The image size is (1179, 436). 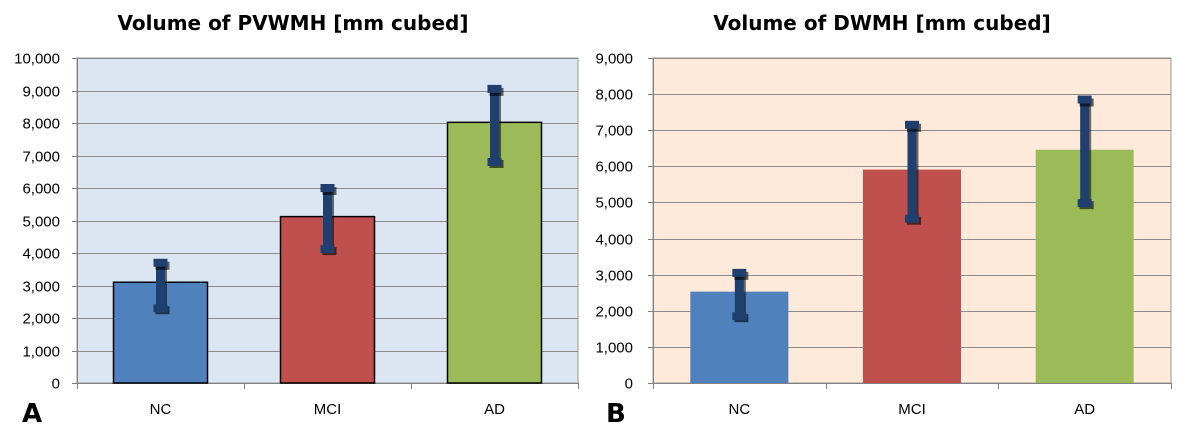 I want to click on error-bar-ad-a, so click(x=495, y=126).